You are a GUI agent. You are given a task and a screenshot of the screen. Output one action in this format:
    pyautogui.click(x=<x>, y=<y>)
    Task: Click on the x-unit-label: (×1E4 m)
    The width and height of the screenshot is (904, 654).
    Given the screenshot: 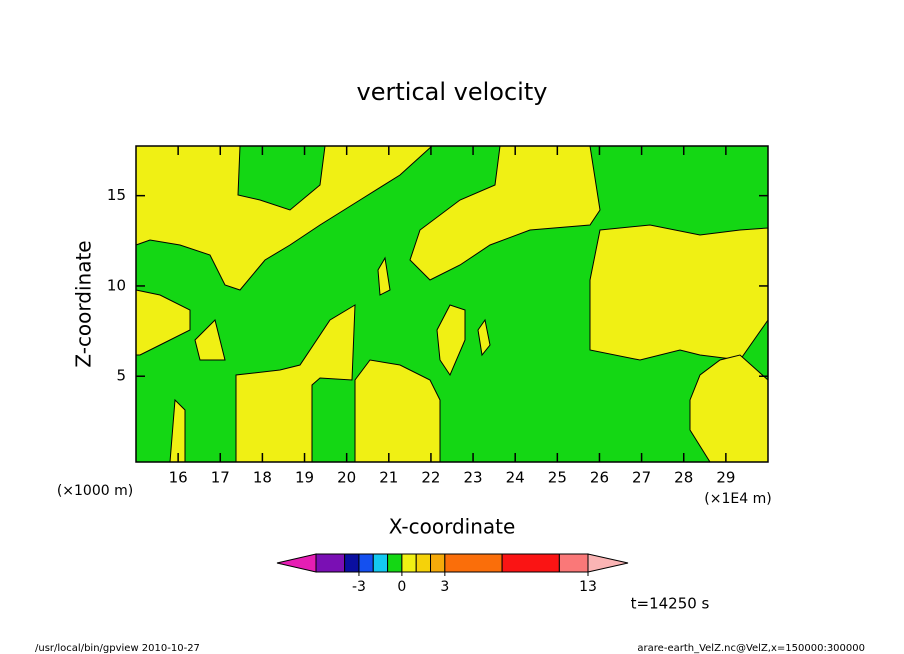 What is the action you would take?
    pyautogui.click(x=737, y=499)
    